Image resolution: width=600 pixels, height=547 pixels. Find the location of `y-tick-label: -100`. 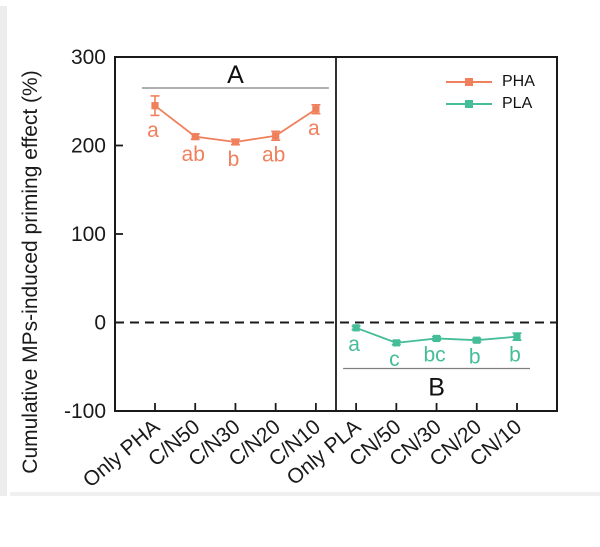

y-tick-label: -100 is located at coordinates (85, 411).